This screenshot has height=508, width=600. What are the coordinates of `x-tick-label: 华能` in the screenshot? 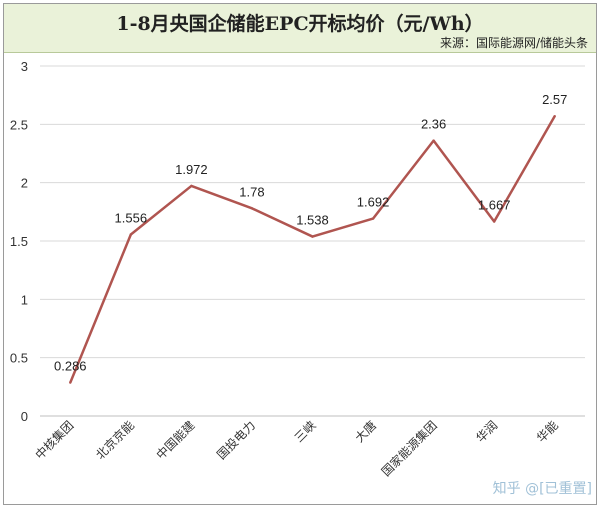 It's located at (547, 431).